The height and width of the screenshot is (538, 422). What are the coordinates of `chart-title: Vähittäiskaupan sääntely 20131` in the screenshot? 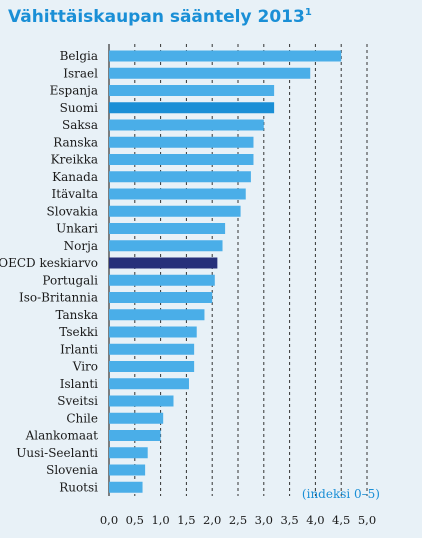 It's located at (160, 17).